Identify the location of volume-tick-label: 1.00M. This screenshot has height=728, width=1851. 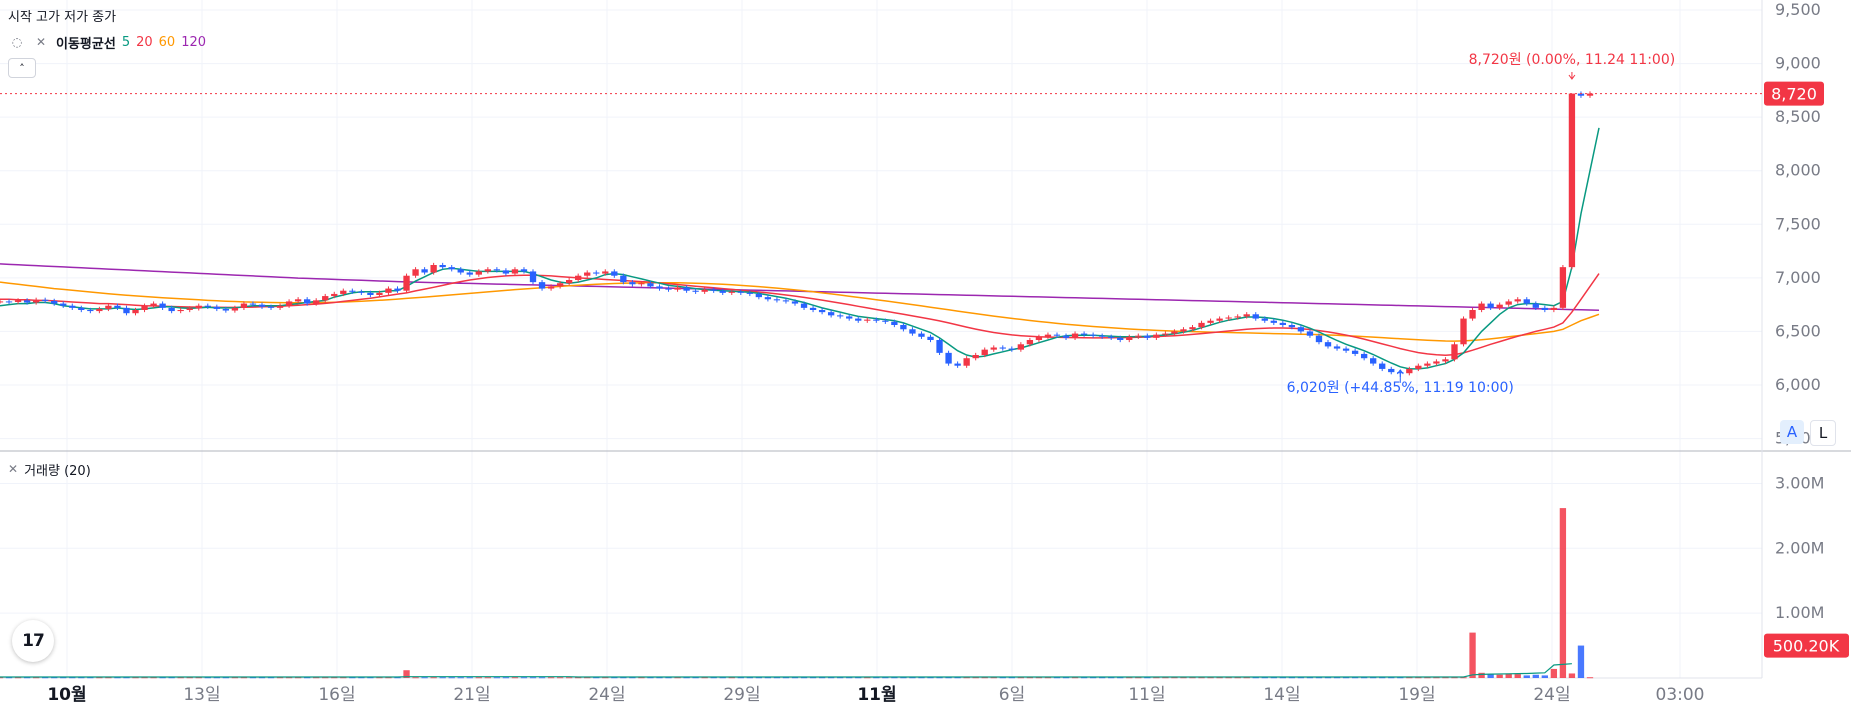
(1799, 612).